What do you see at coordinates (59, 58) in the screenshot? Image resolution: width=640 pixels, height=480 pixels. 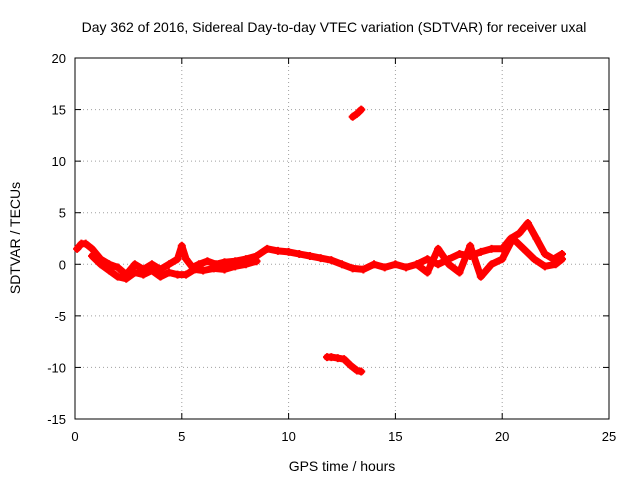 I see `y-tick-label: 20` at bounding box center [59, 58].